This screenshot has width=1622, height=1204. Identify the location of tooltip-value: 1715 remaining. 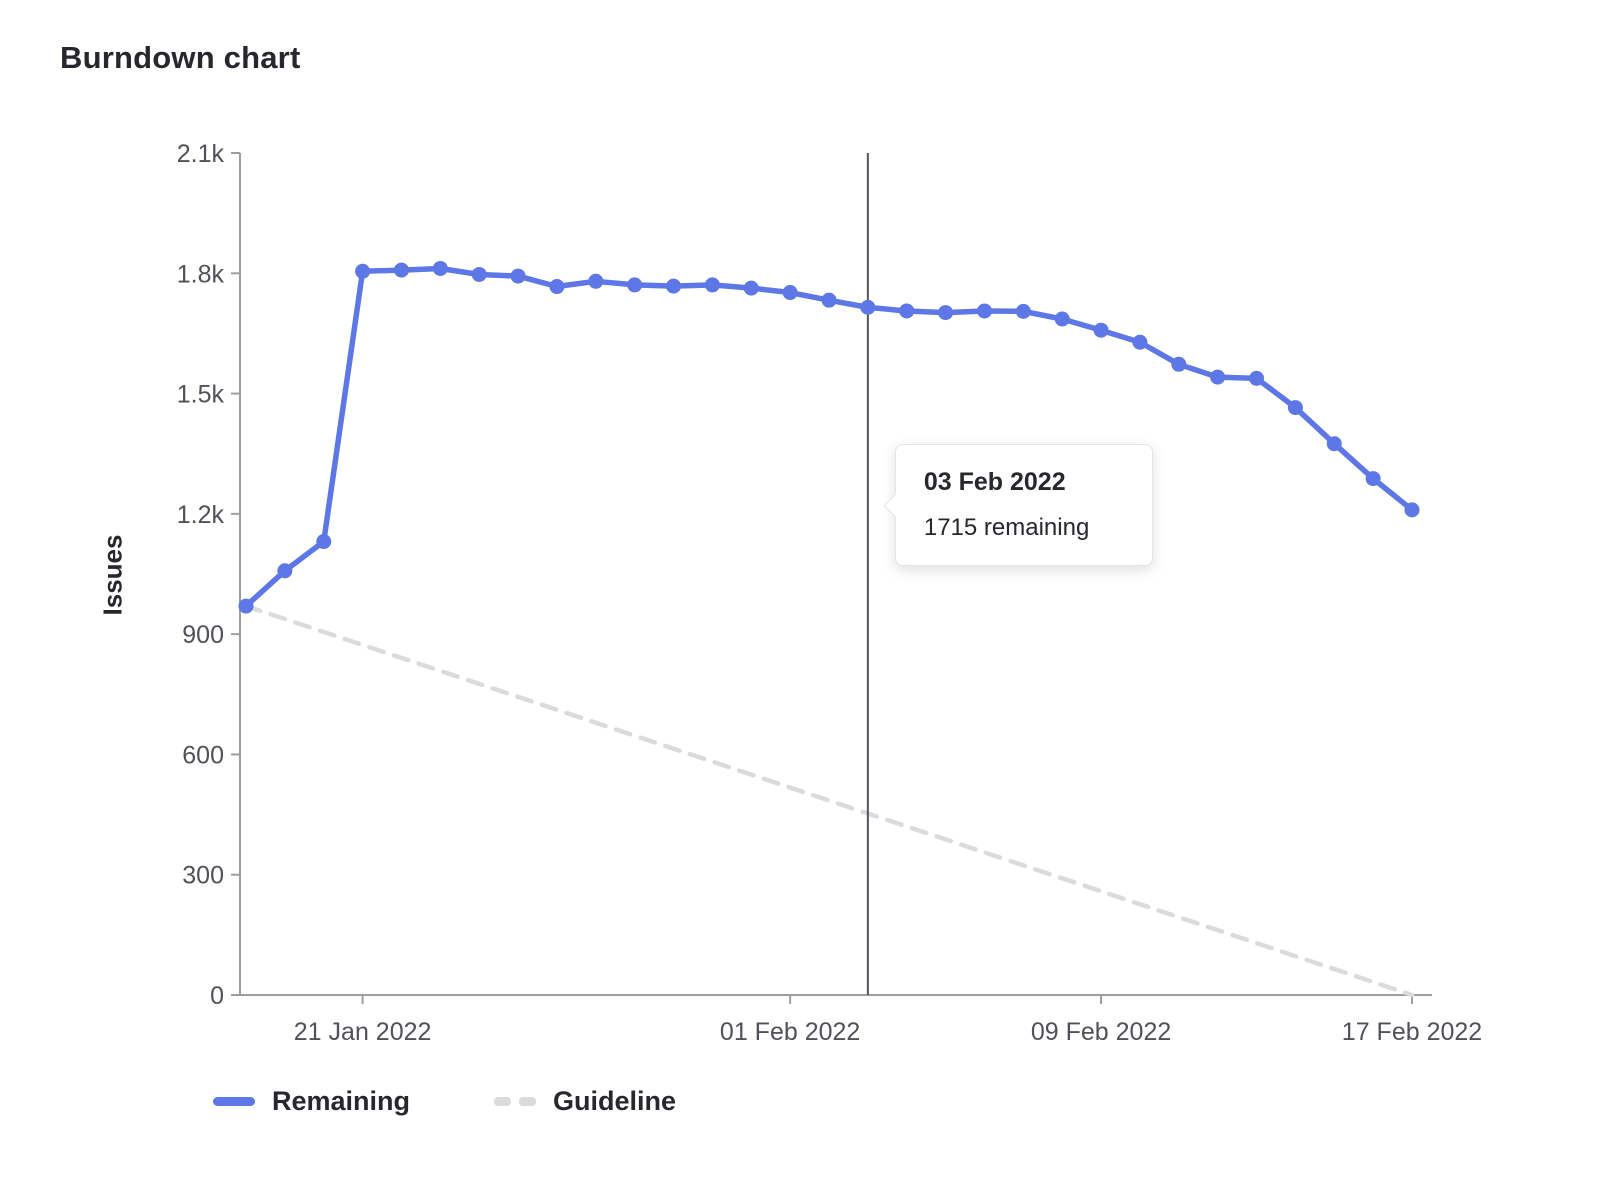
(1006, 527).